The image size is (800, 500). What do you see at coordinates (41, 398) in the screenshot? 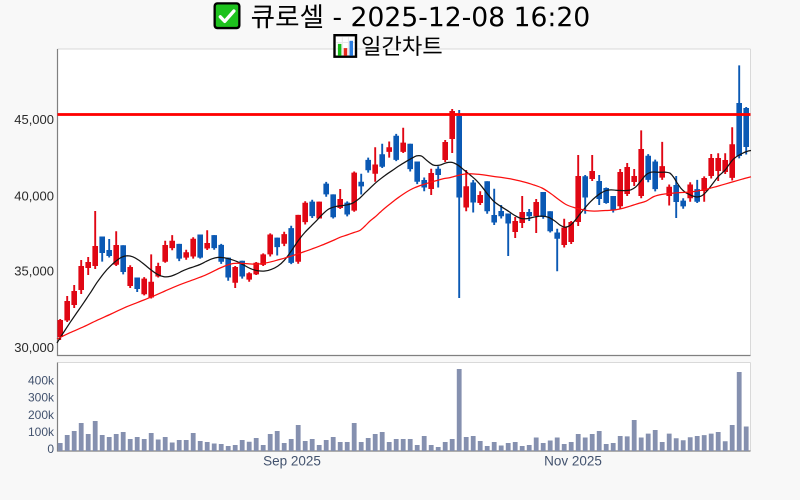
I see `svg-text: 300k` at bounding box center [41, 398].